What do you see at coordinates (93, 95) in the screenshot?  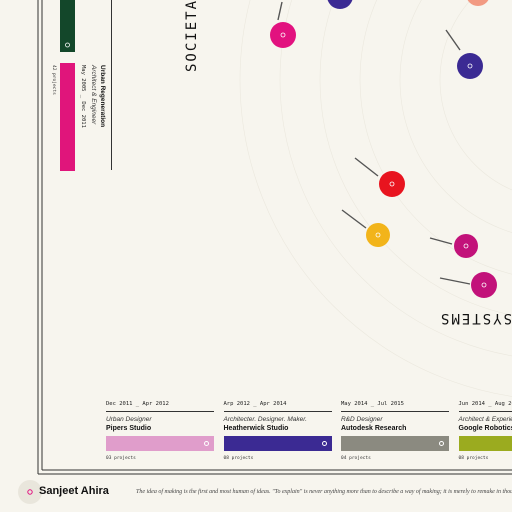 I see `role: Architect & Engineer` at bounding box center [93, 95].